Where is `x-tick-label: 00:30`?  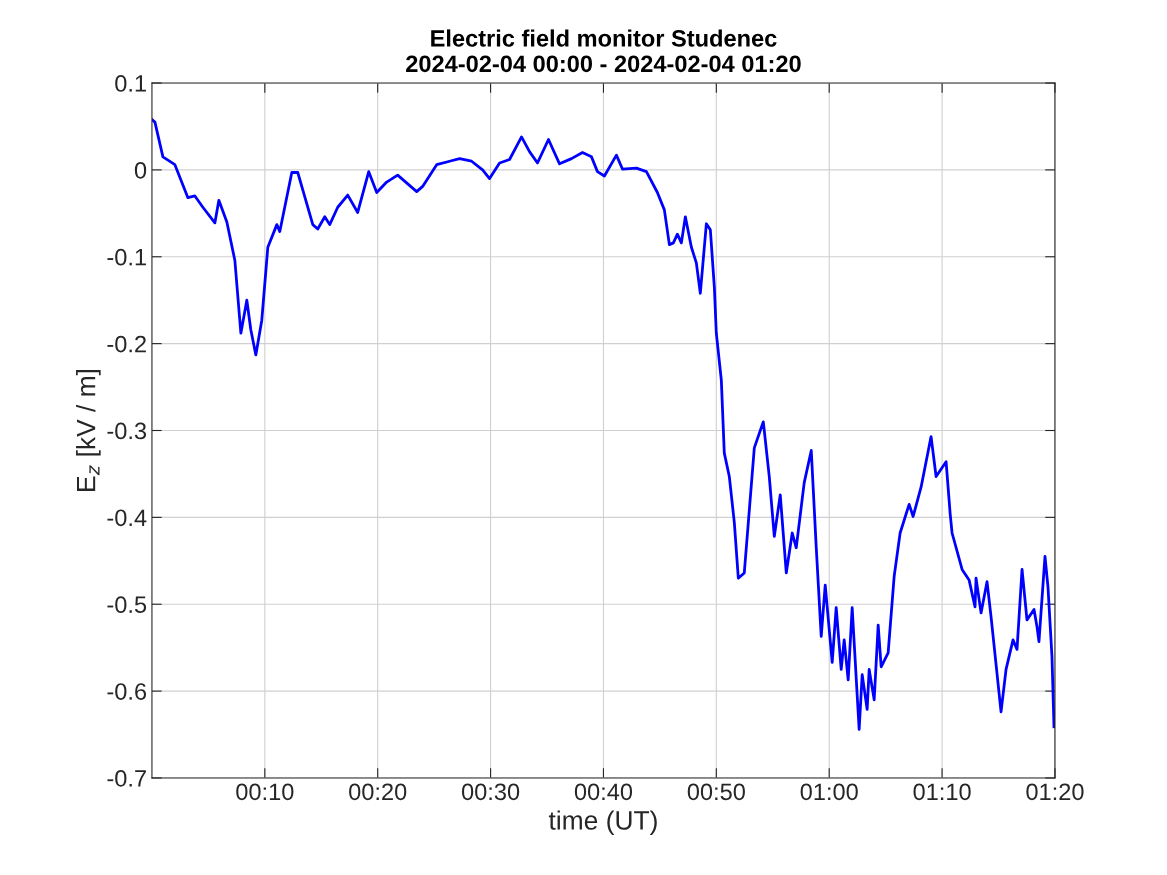 x-tick-label: 00:30 is located at coordinates (490, 792).